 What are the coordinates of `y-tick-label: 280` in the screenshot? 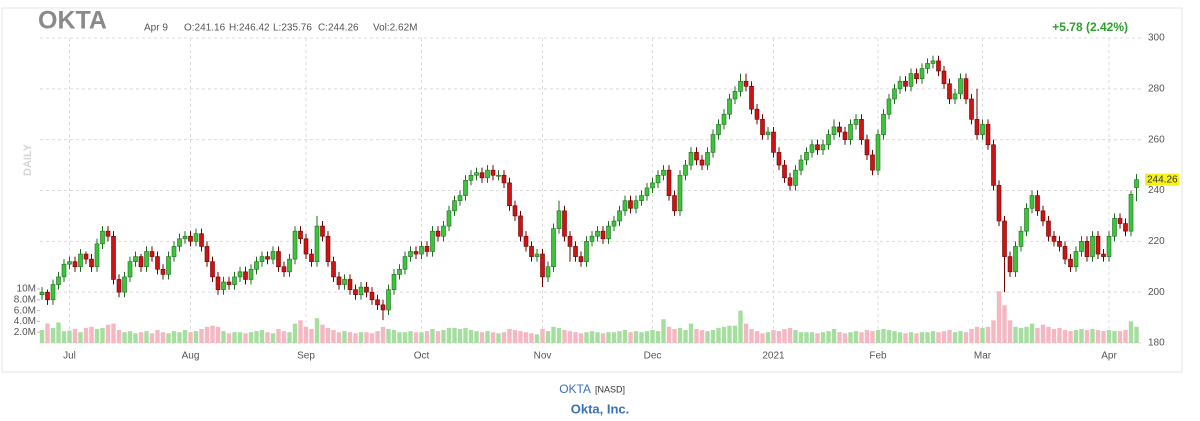 It's located at (1156, 88).